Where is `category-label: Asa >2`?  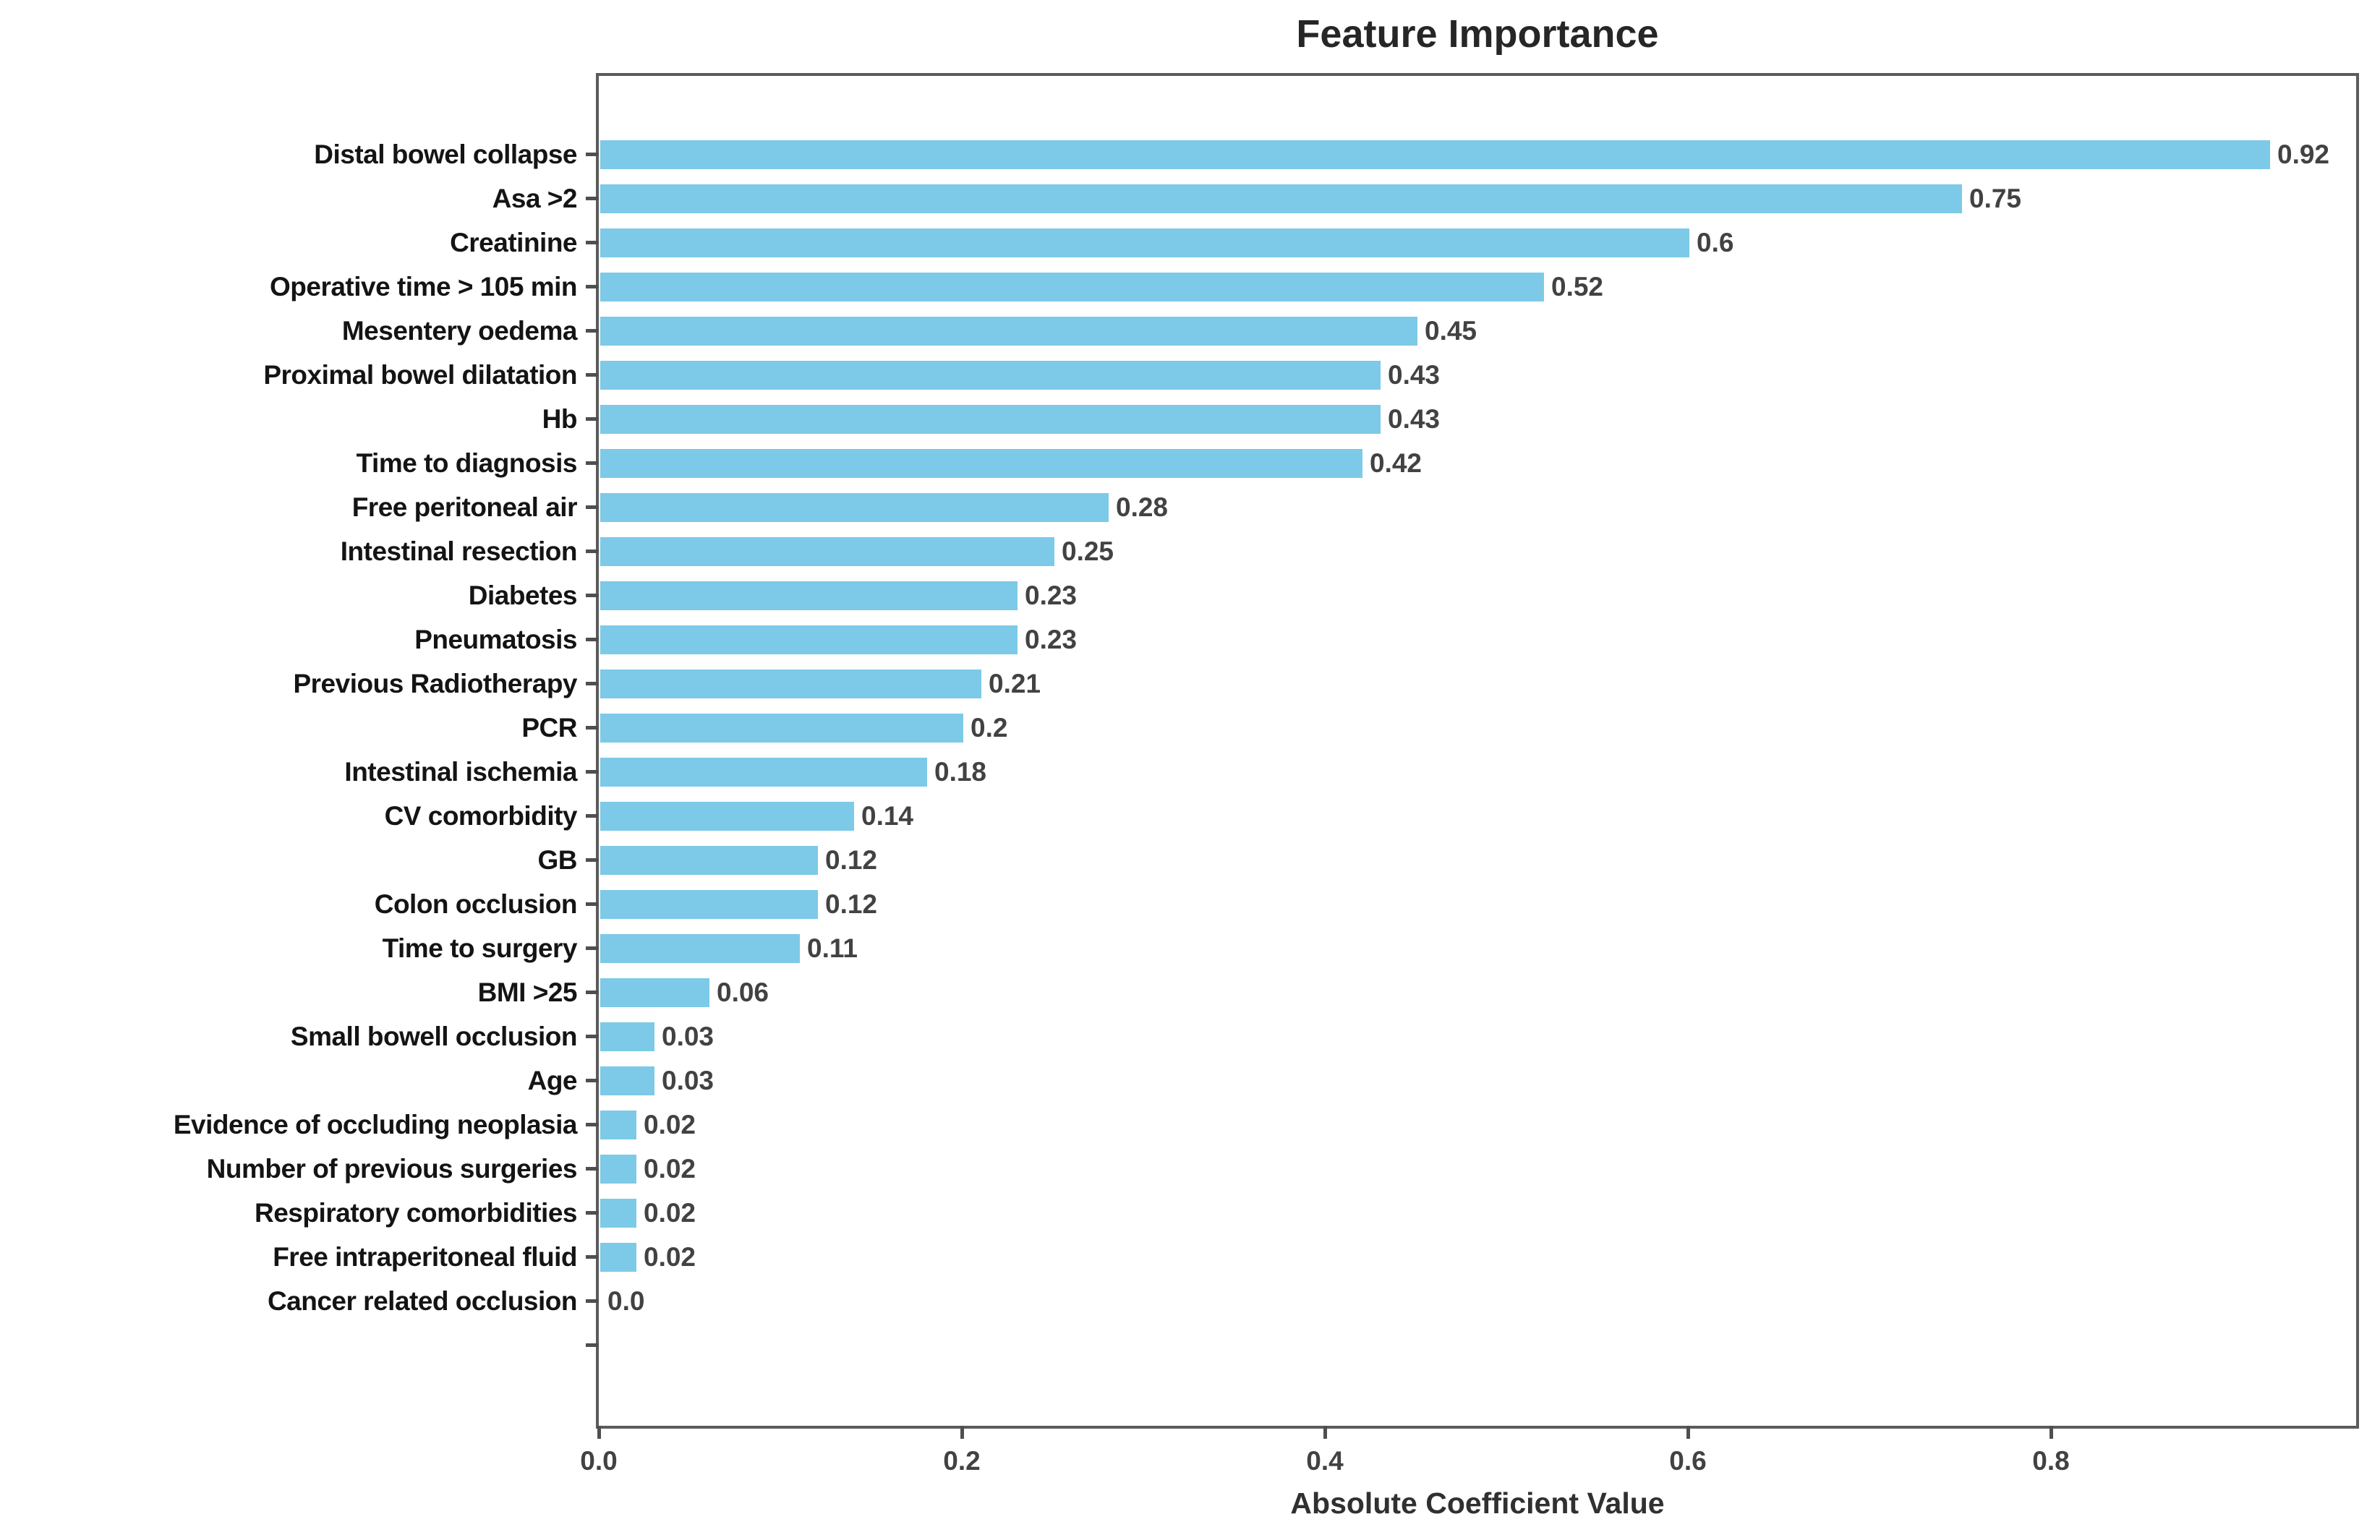
category-label: Asa >2 is located at coordinates (535, 198).